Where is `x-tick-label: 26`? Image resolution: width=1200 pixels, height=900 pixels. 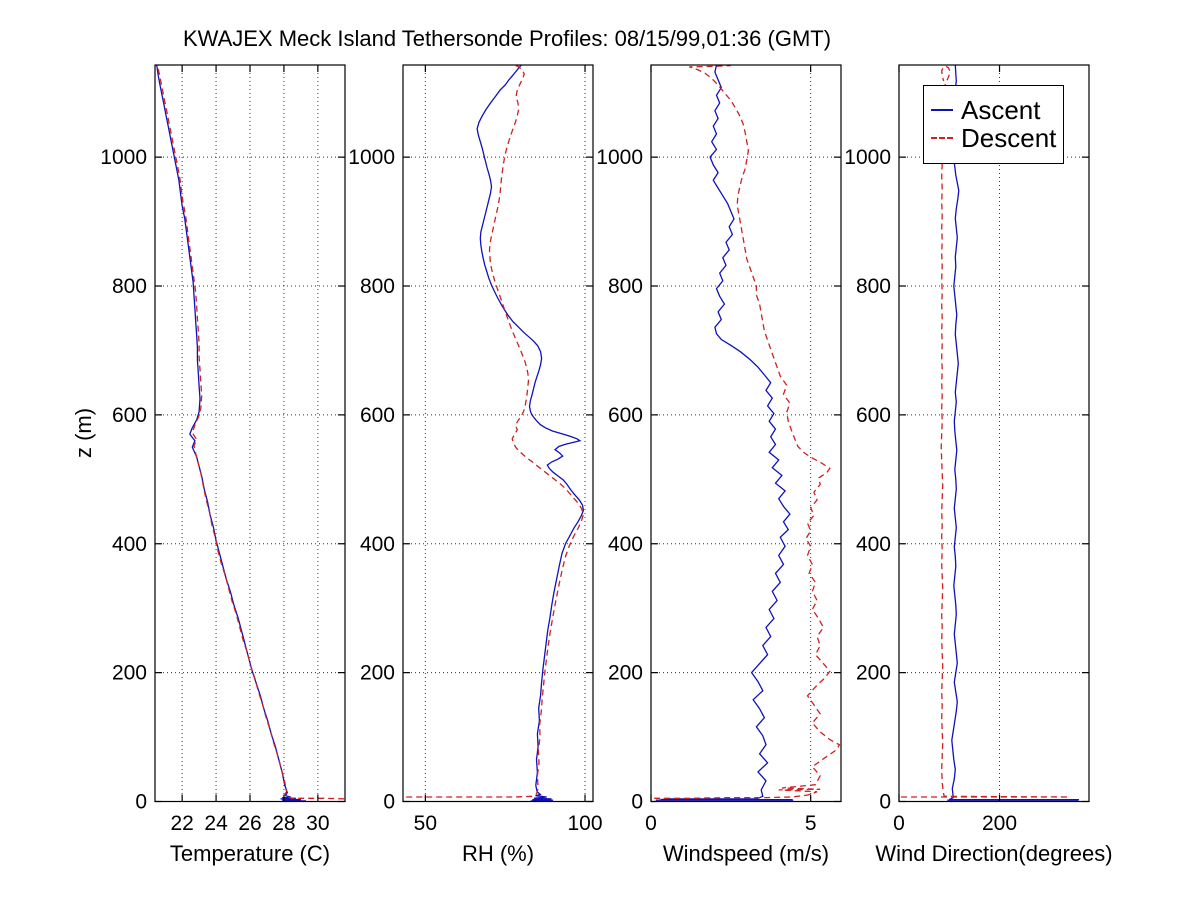 x-tick-label: 26 is located at coordinates (249, 823).